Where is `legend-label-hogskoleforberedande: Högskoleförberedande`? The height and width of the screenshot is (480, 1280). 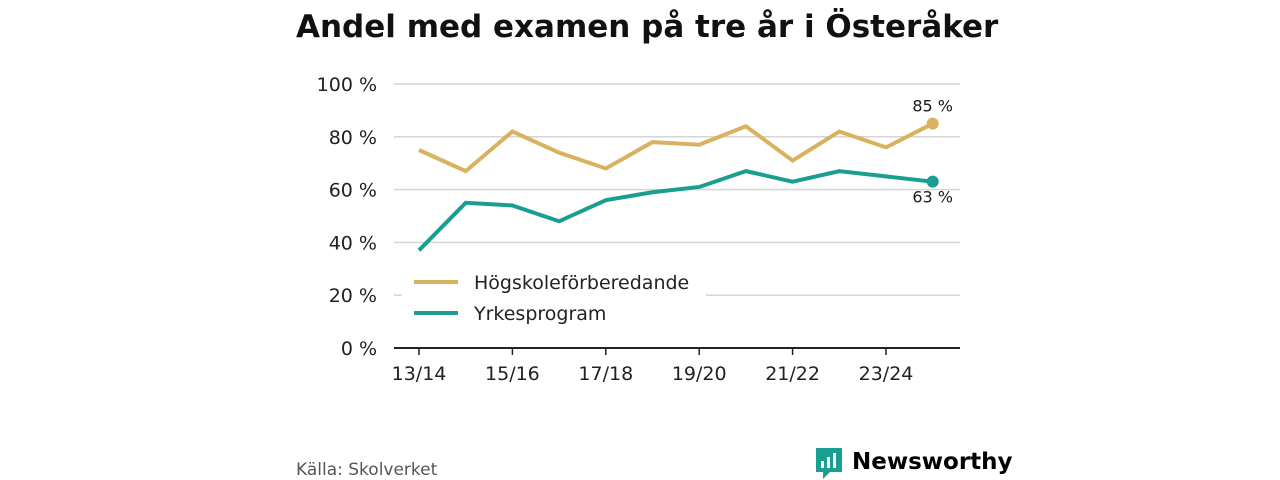
legend-label-hogskoleforberedande: Högskoleförberedande is located at coordinates (581, 283).